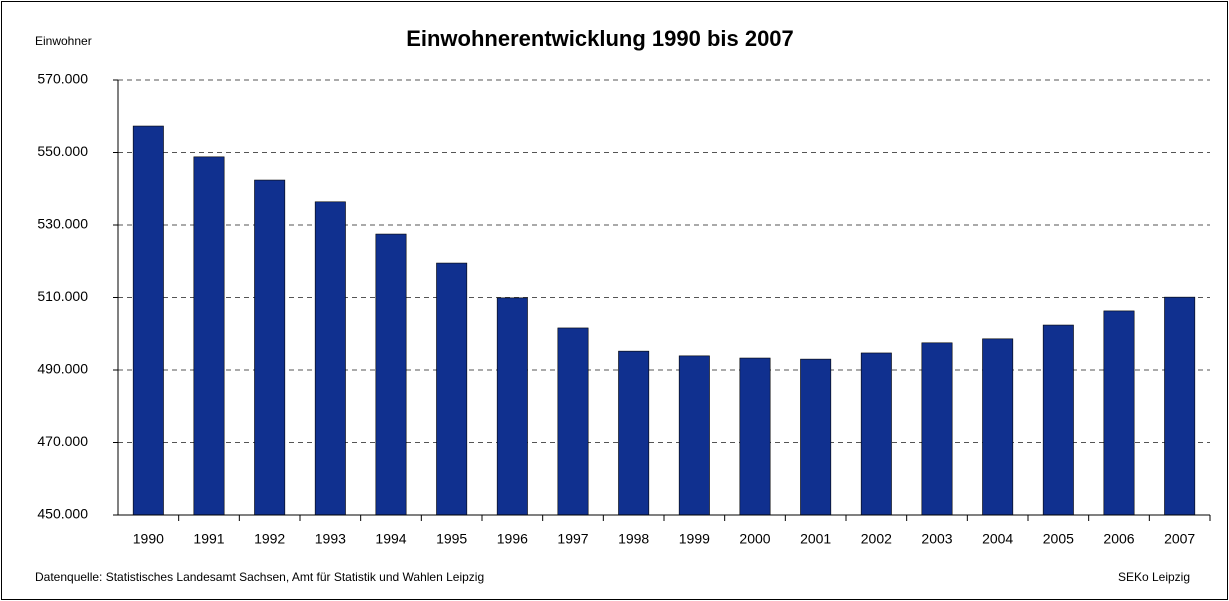 This screenshot has height=601, width=1229. Describe the element at coordinates (694, 539) in the screenshot. I see `x-tick-label: 1999` at that location.